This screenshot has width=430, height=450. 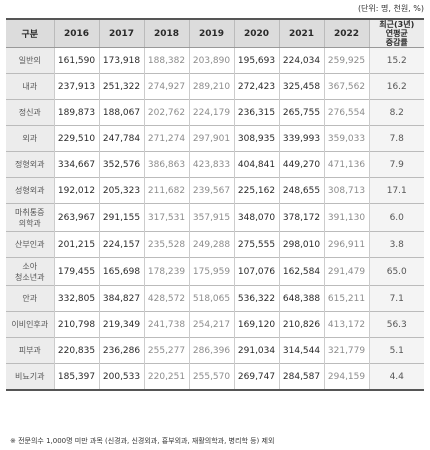 I want to click on value-cell: 357,915, so click(x=211, y=217).